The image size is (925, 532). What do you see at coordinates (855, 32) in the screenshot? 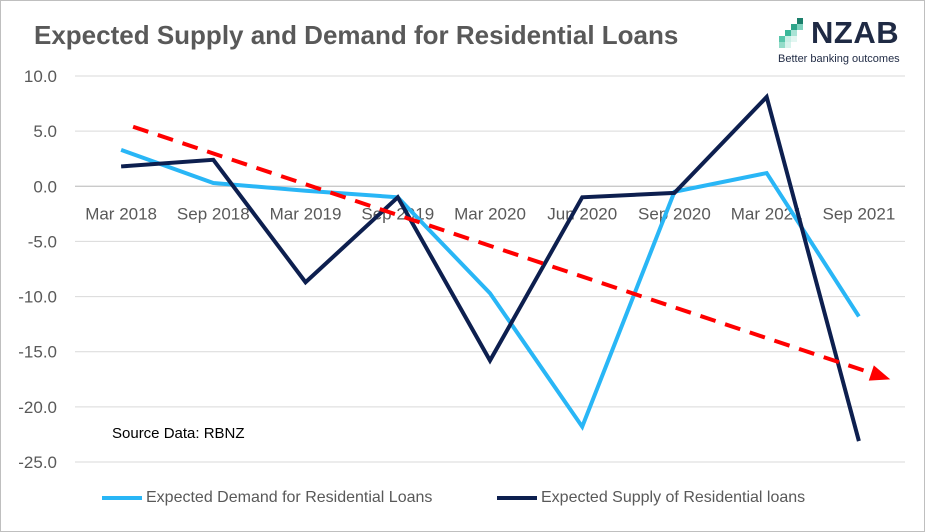
I see `logo-name: NZAB` at bounding box center [855, 32].